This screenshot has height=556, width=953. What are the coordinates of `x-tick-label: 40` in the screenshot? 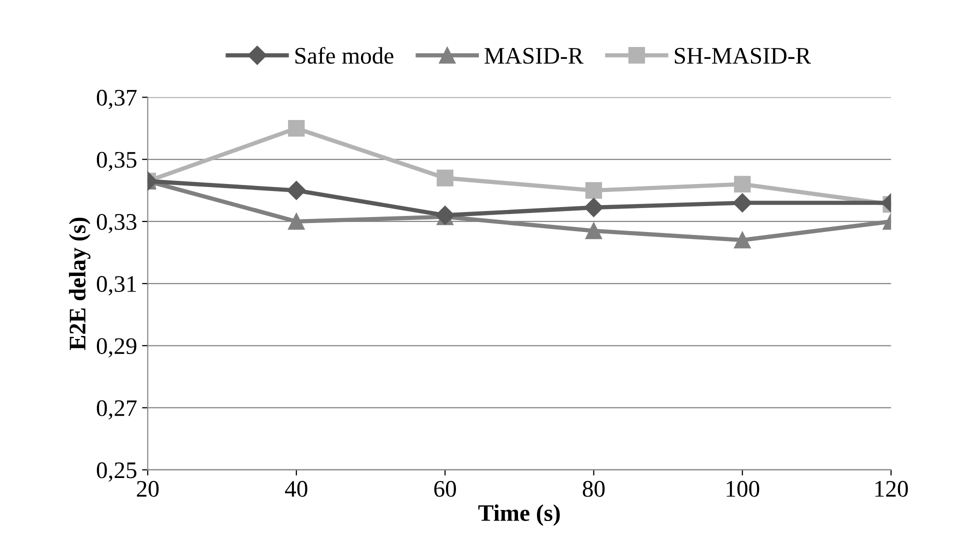 It's located at (296, 488).